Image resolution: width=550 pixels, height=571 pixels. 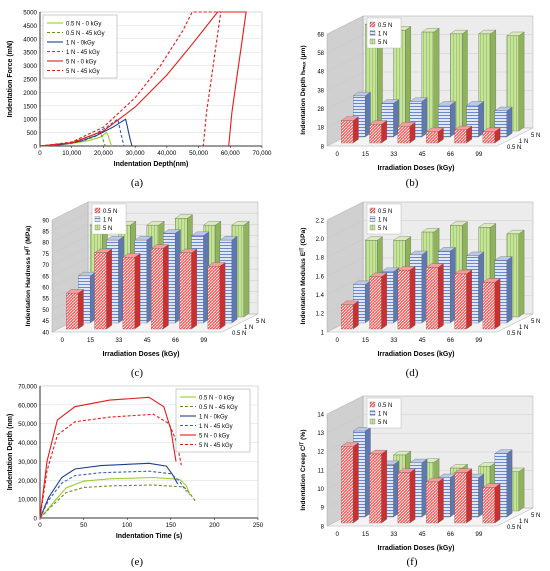 I want to click on y-axis-label: Indentation Hardness Hᴵᵀ (MPa), so click(x=28, y=276).